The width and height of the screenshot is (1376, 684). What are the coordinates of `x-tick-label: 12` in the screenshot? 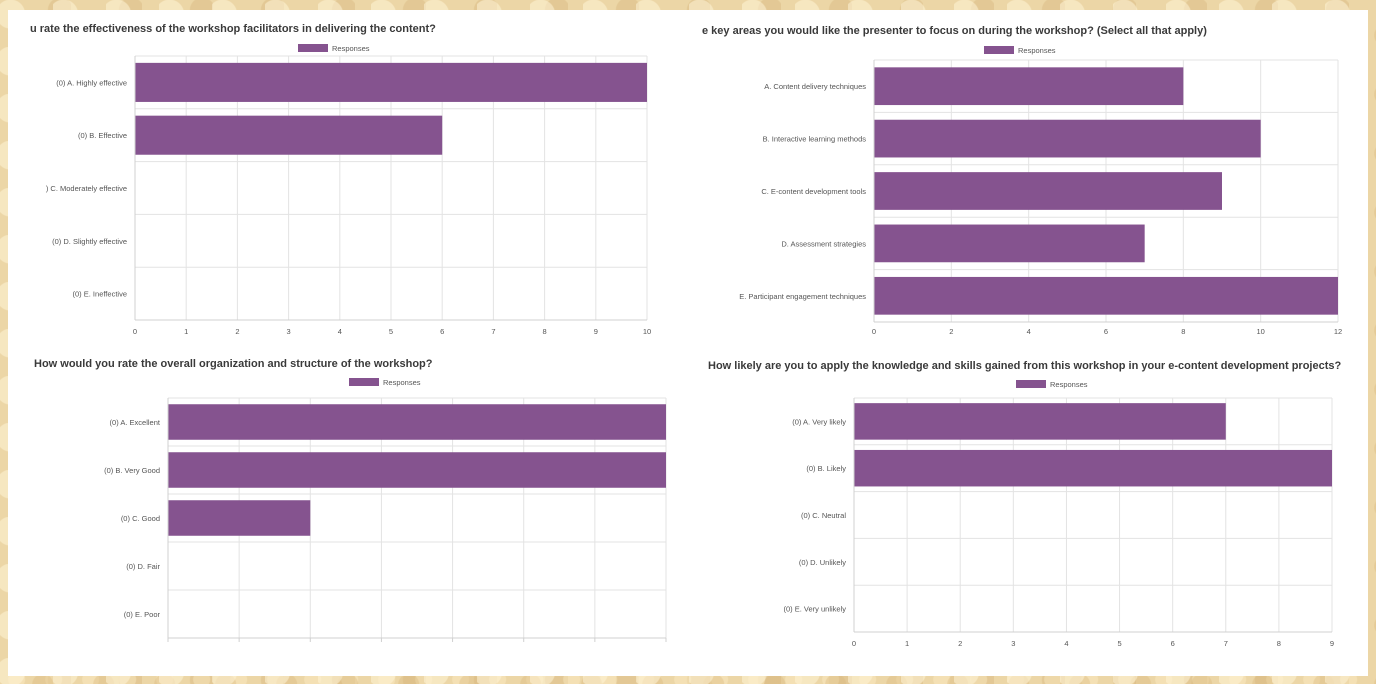 It's located at (1338, 331).